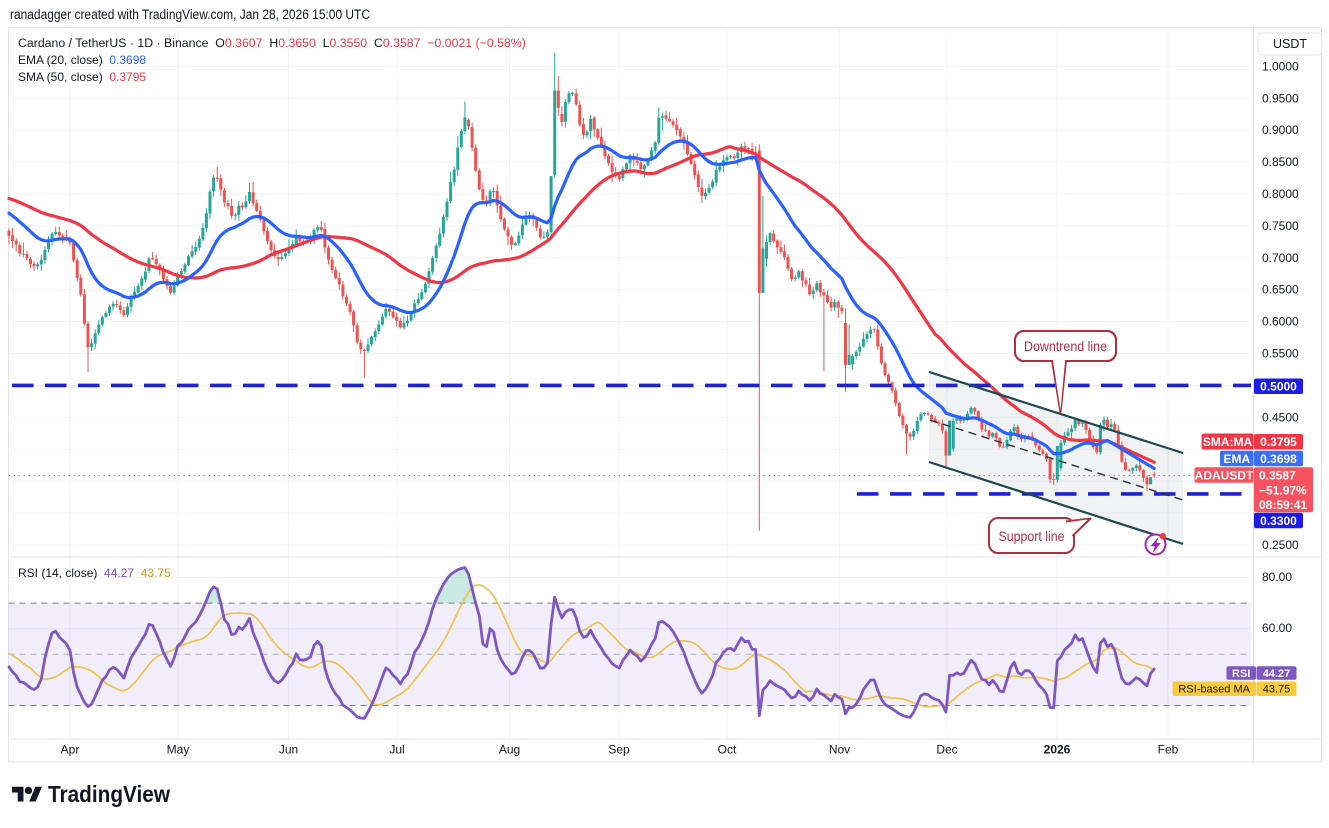 The image size is (1329, 828). I want to click on svg-text: RSI-based MA, so click(1214, 690).